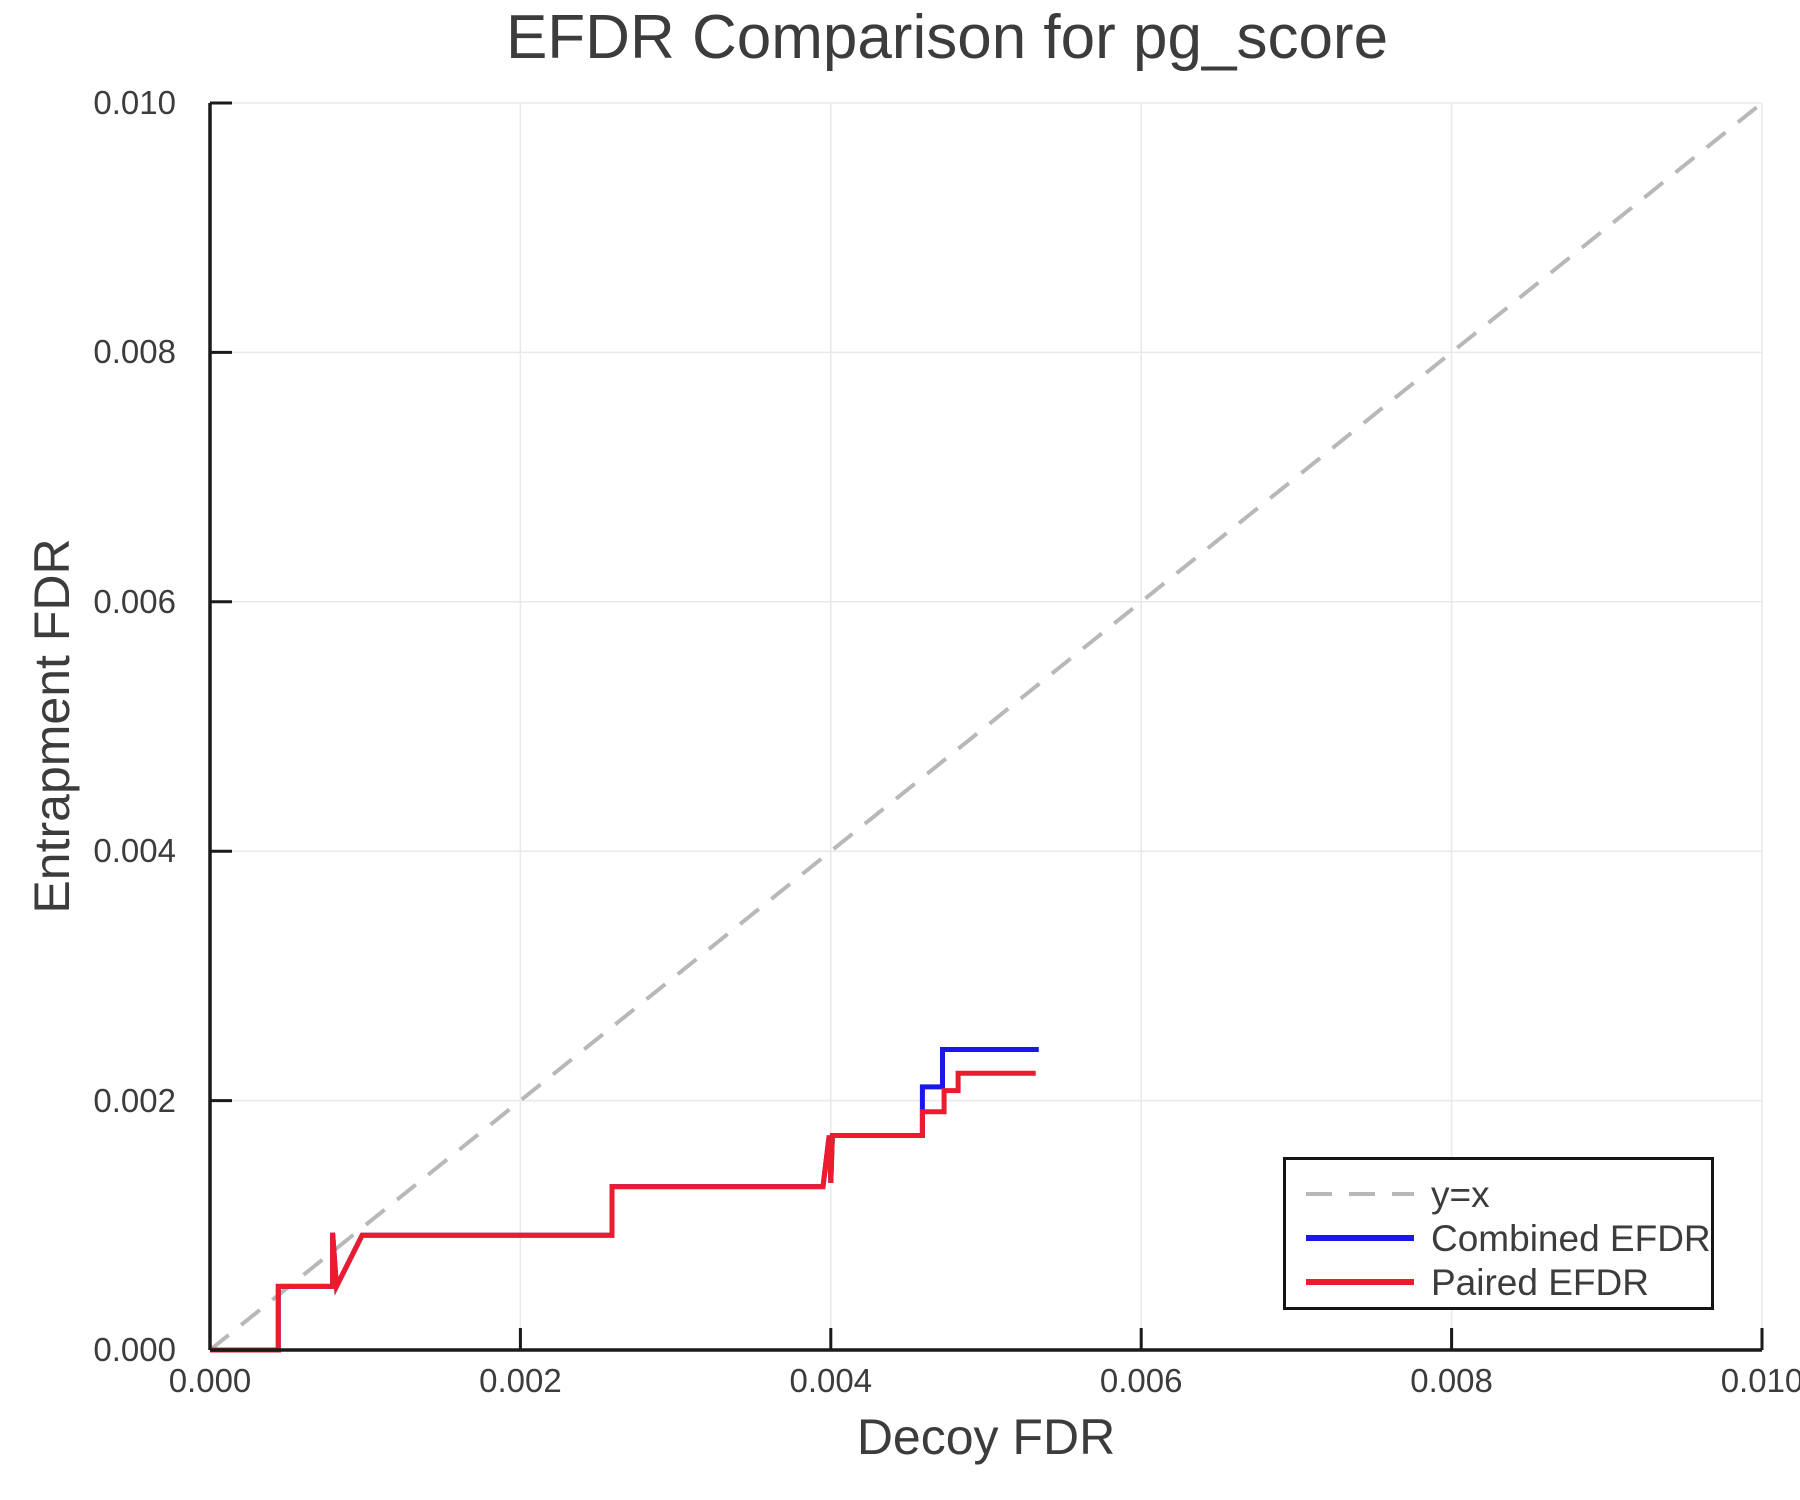  I want to click on x-tick-label: 0.002, so click(520, 1380).